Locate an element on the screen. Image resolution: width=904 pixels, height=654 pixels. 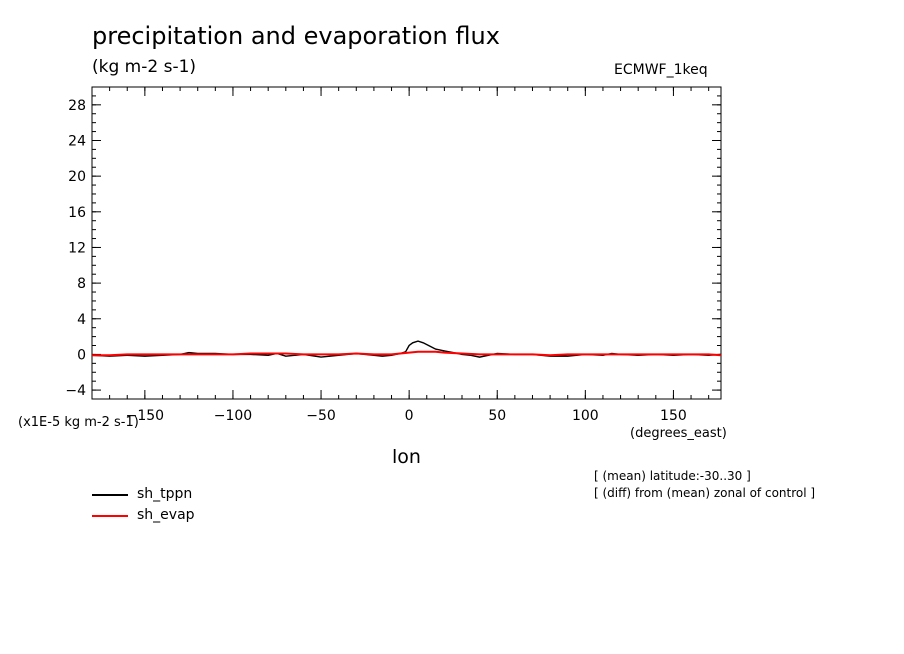
chart-title: precipitation and evaporation flux is located at coordinates (296, 36).